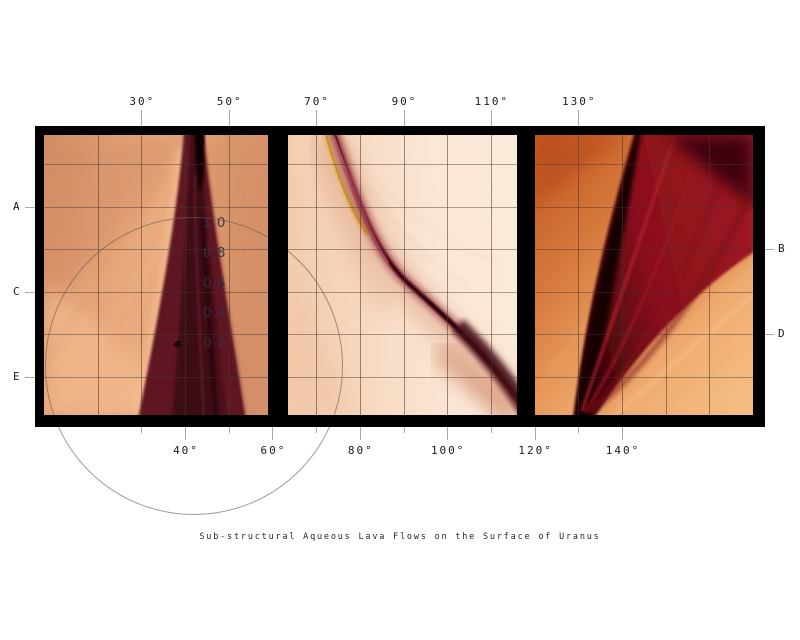 The width and height of the screenshot is (800, 640). What do you see at coordinates (273, 450) in the screenshot?
I see `bottom-axis-label: 60°` at bounding box center [273, 450].